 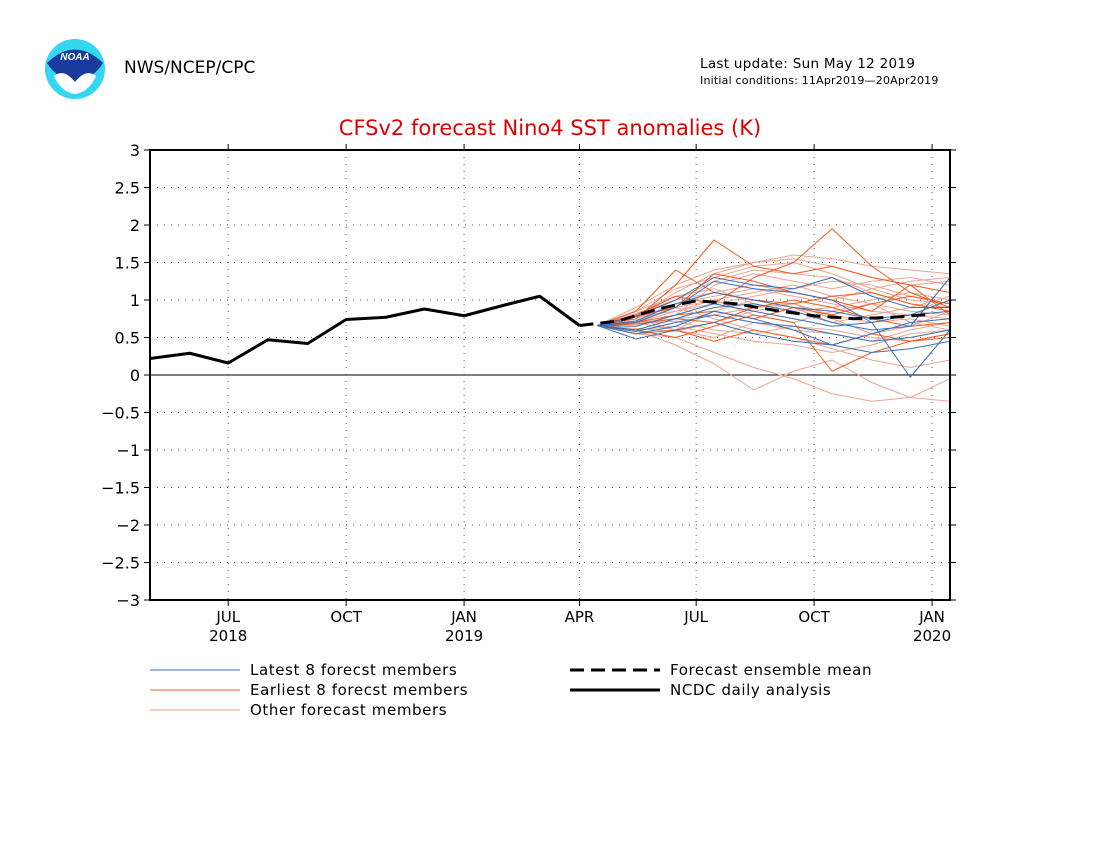 I want to click on y-tick-label: −2, so click(x=128, y=525).